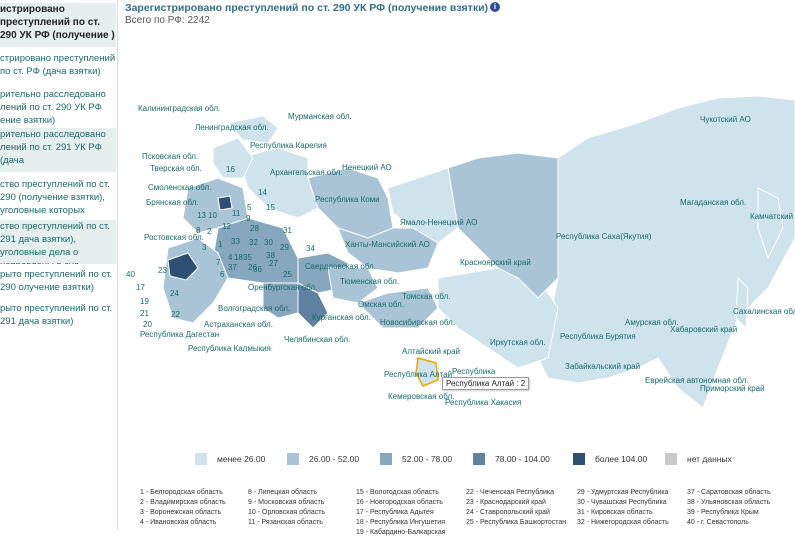  What do you see at coordinates (367, 167) in the screenshot?
I see `label-nenets: Ненецкий АО` at bounding box center [367, 167].